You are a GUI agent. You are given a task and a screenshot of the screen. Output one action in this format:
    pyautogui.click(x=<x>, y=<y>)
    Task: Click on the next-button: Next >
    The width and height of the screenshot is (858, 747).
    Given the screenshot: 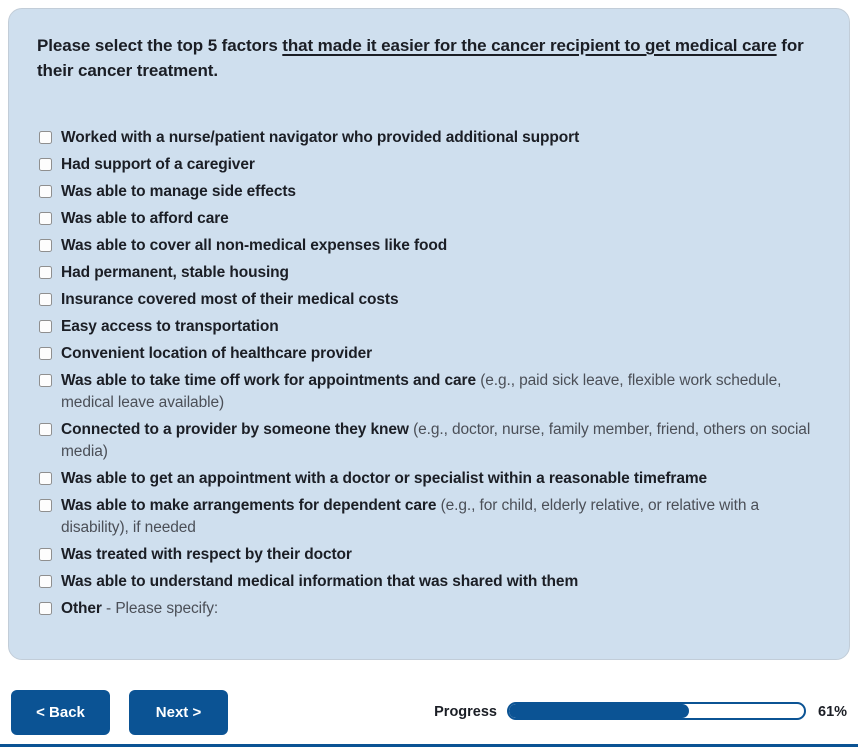 What is the action you would take?
    pyautogui.click(x=178, y=712)
    